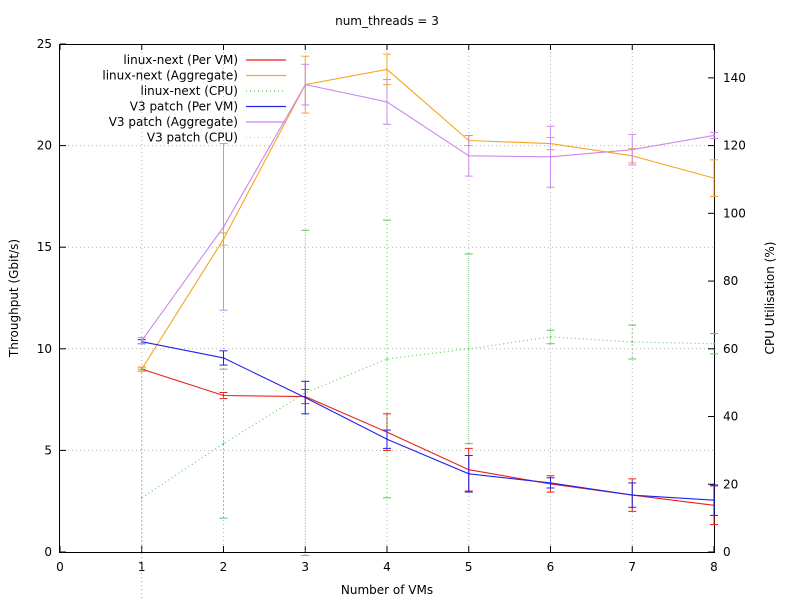  What do you see at coordinates (44, 44) in the screenshot?
I see `y-tick-label: 25` at bounding box center [44, 44].